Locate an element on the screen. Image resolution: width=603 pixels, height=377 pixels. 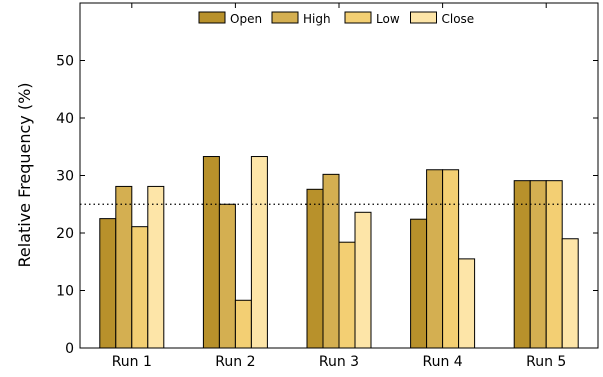
y-tick-label: 40 is located at coordinates (65, 119).